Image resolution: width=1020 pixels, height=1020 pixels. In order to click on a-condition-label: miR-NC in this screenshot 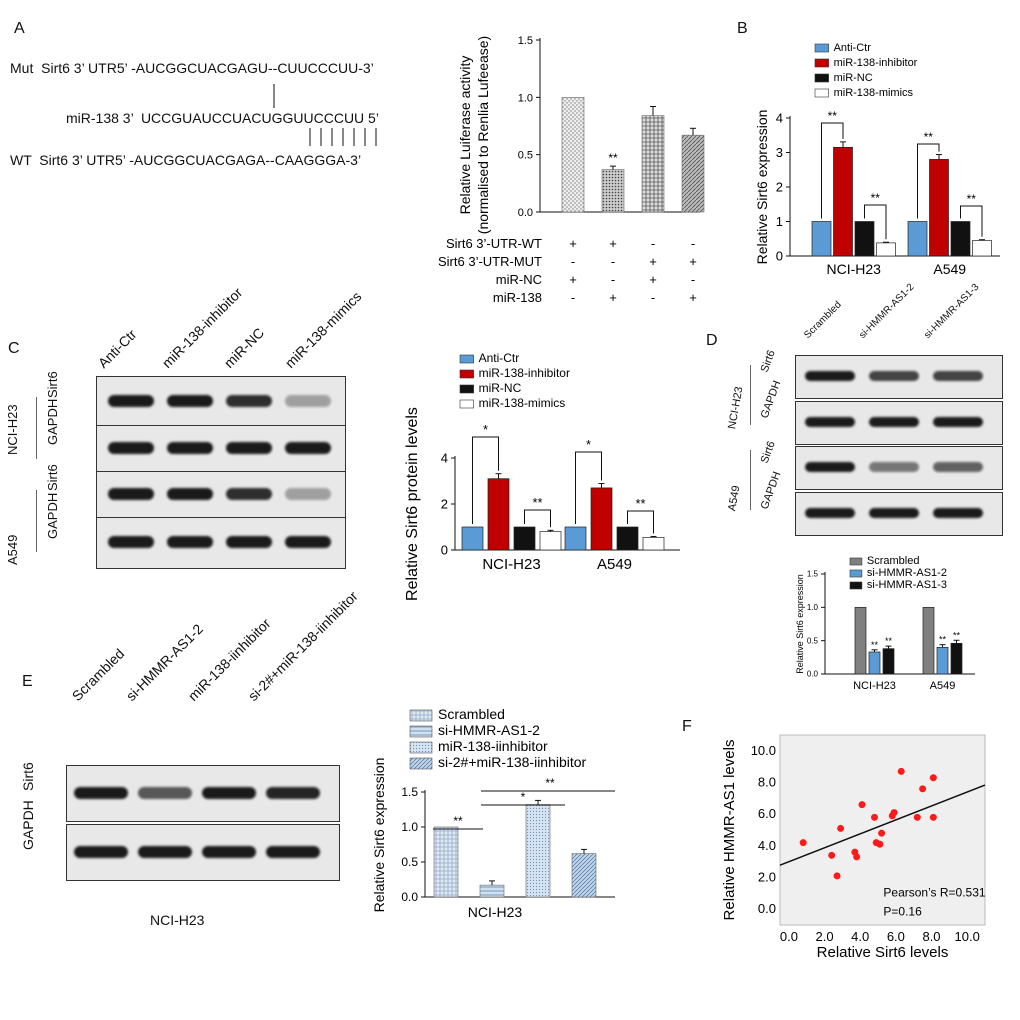, I will do `click(519, 279)`.